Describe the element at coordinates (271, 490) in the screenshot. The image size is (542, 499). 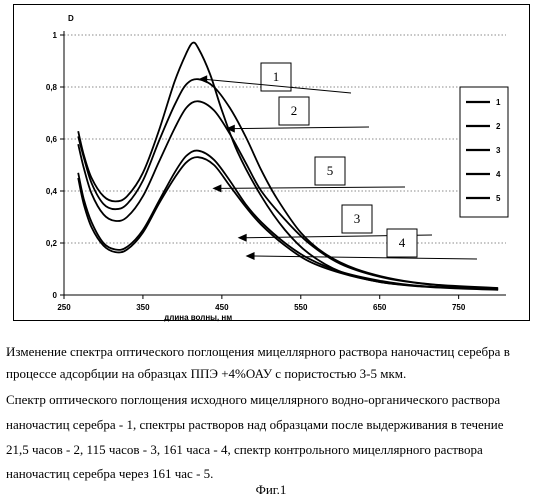
I see `figure-label: Фиг.1` at that location.